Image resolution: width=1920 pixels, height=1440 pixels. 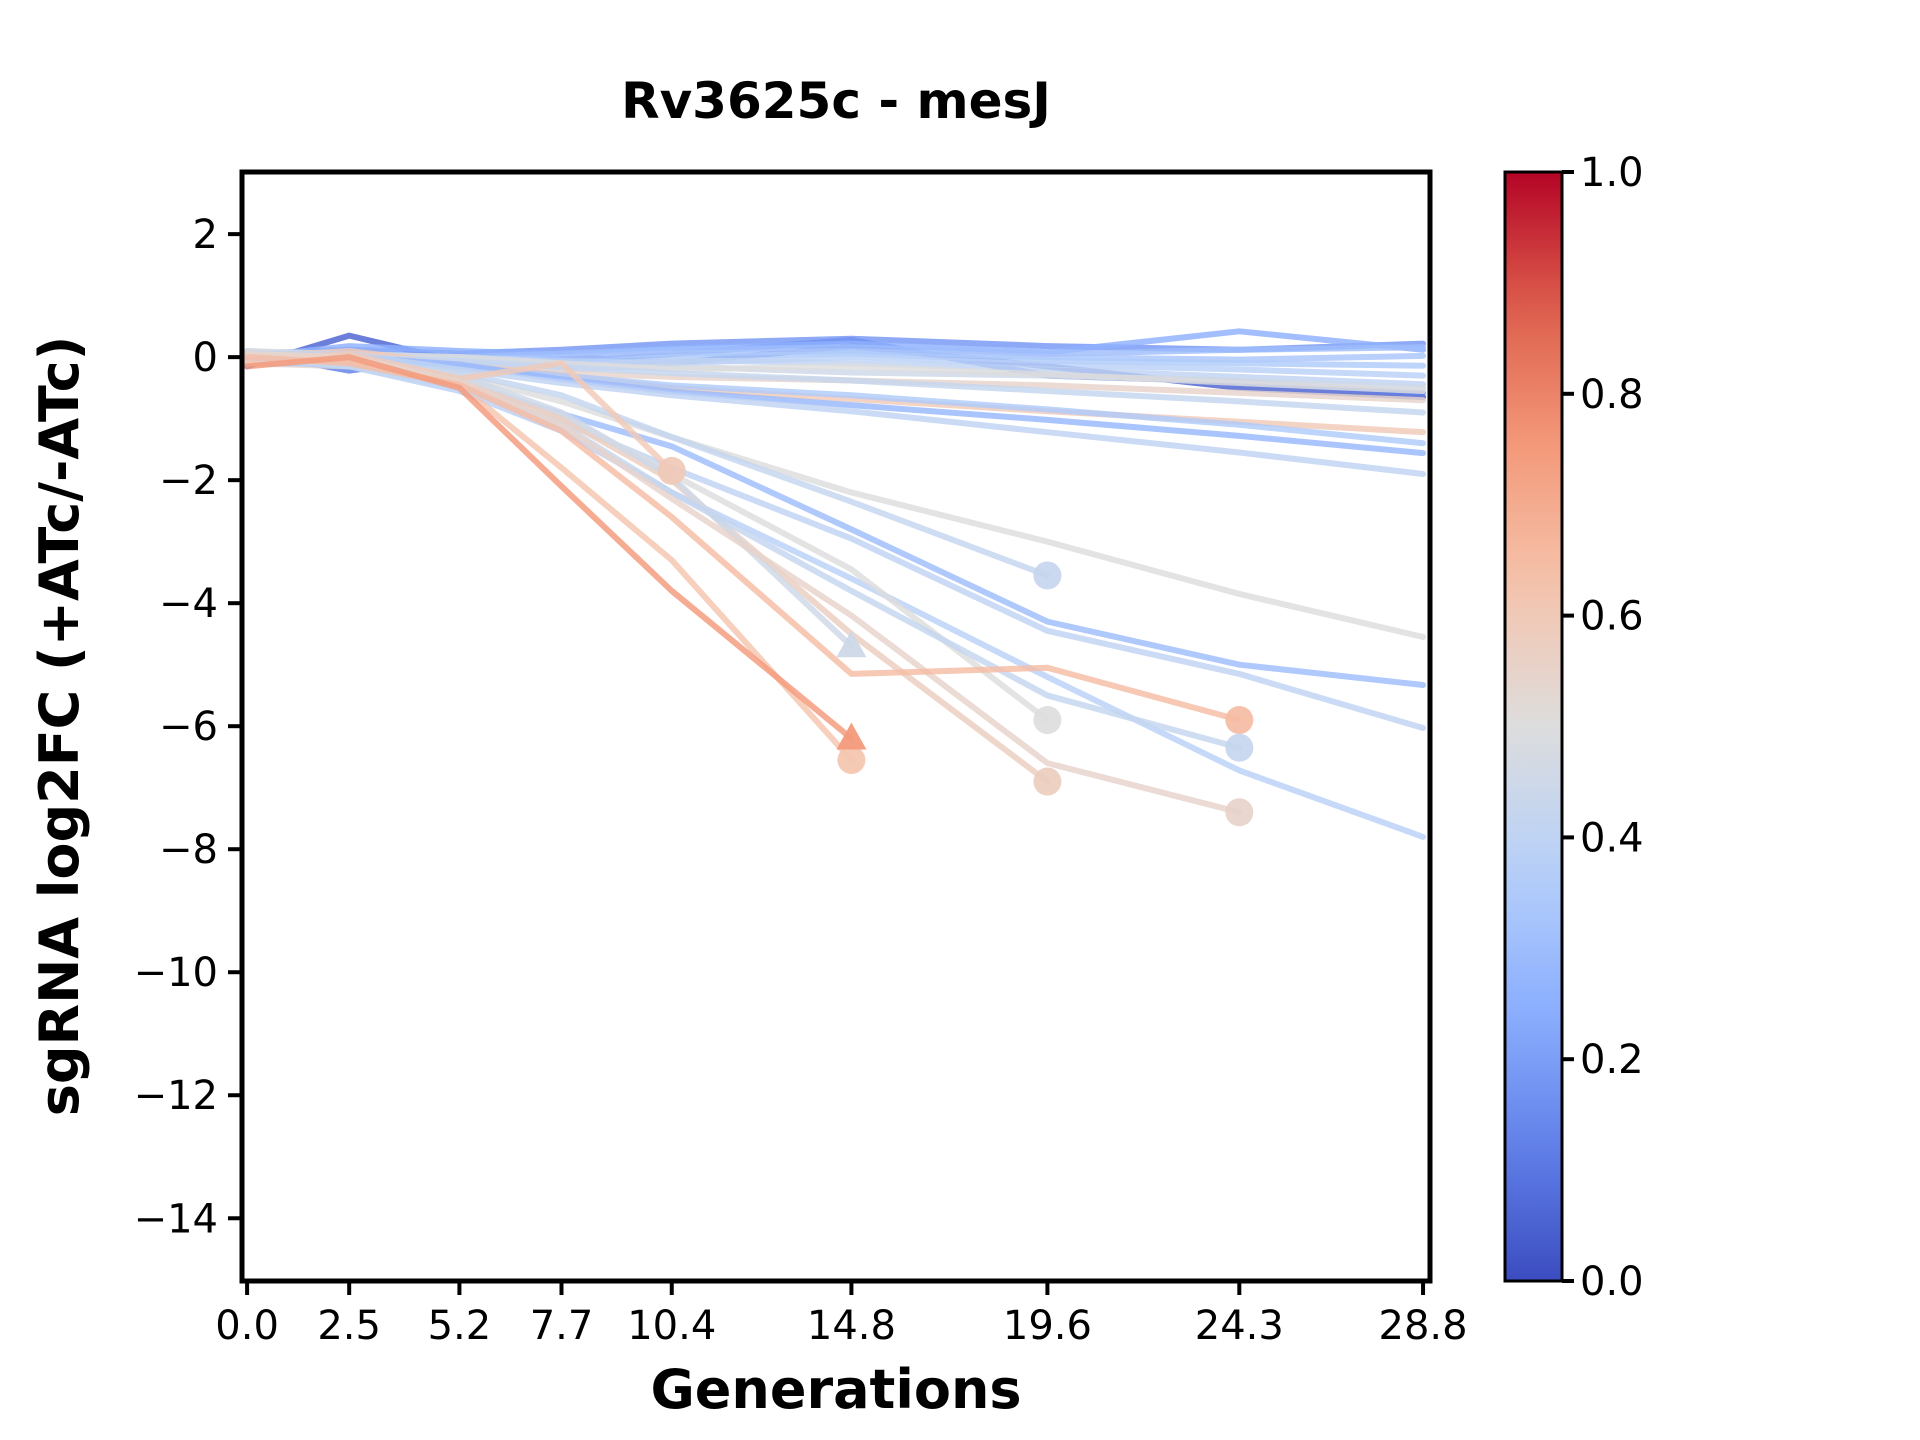 What do you see at coordinates (176, 973) in the screenshot?
I see `y-tick-label: −10` at bounding box center [176, 973].